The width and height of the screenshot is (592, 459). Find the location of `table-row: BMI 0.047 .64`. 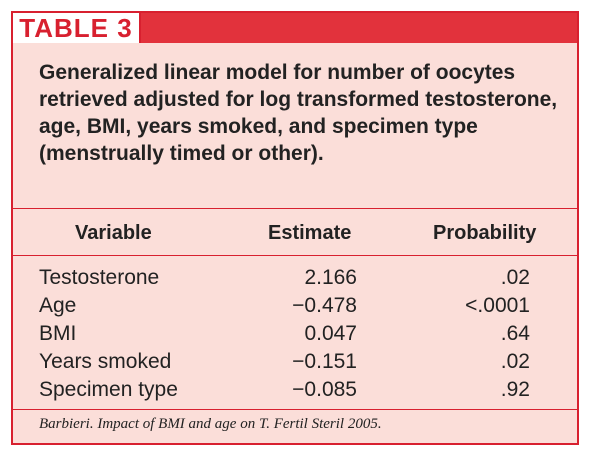

table-row: BMI 0.047 .64 is located at coordinates (295, 336).